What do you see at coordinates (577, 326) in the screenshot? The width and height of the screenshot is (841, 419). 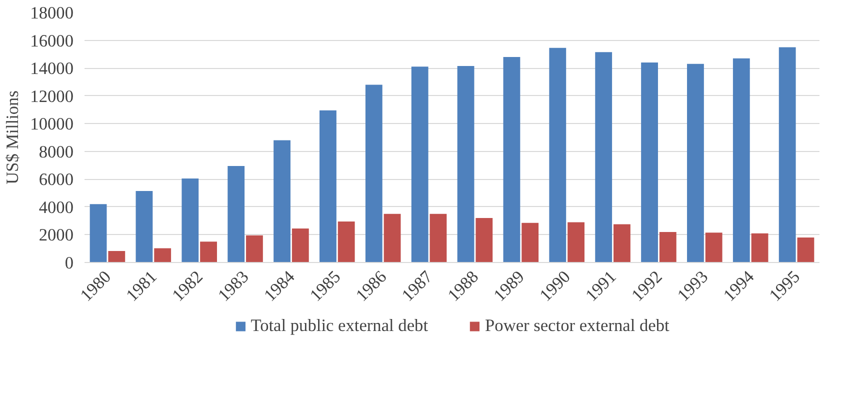 I see `legend-label: Power sector external debt` at bounding box center [577, 326].